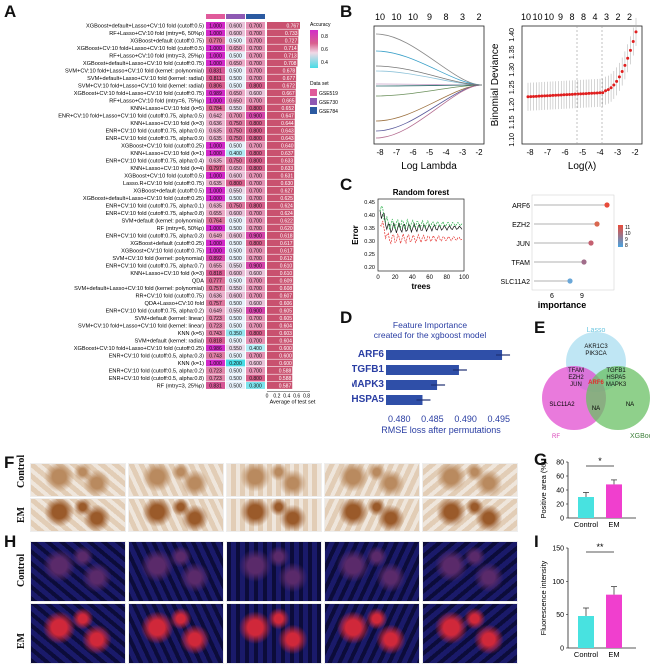 This screenshot has width=650, height=666. I want to click on method-label: XGBoost+default (cutoff:0.75), so click(167, 42).